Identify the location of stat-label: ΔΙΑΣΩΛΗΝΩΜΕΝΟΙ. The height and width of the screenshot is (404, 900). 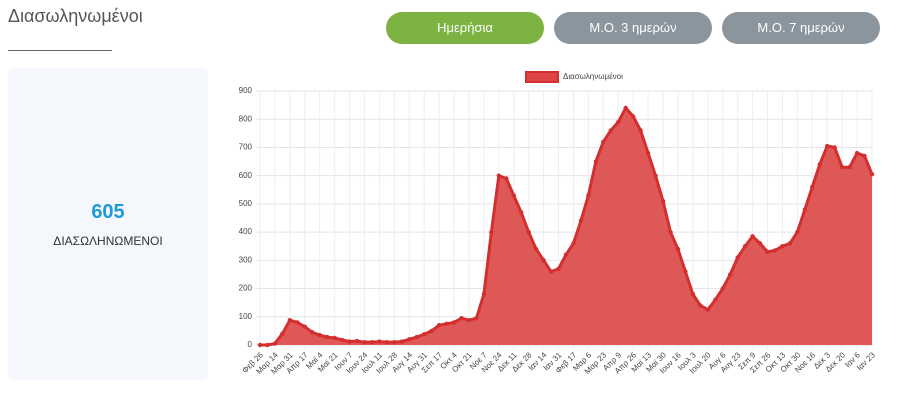
(108, 241).